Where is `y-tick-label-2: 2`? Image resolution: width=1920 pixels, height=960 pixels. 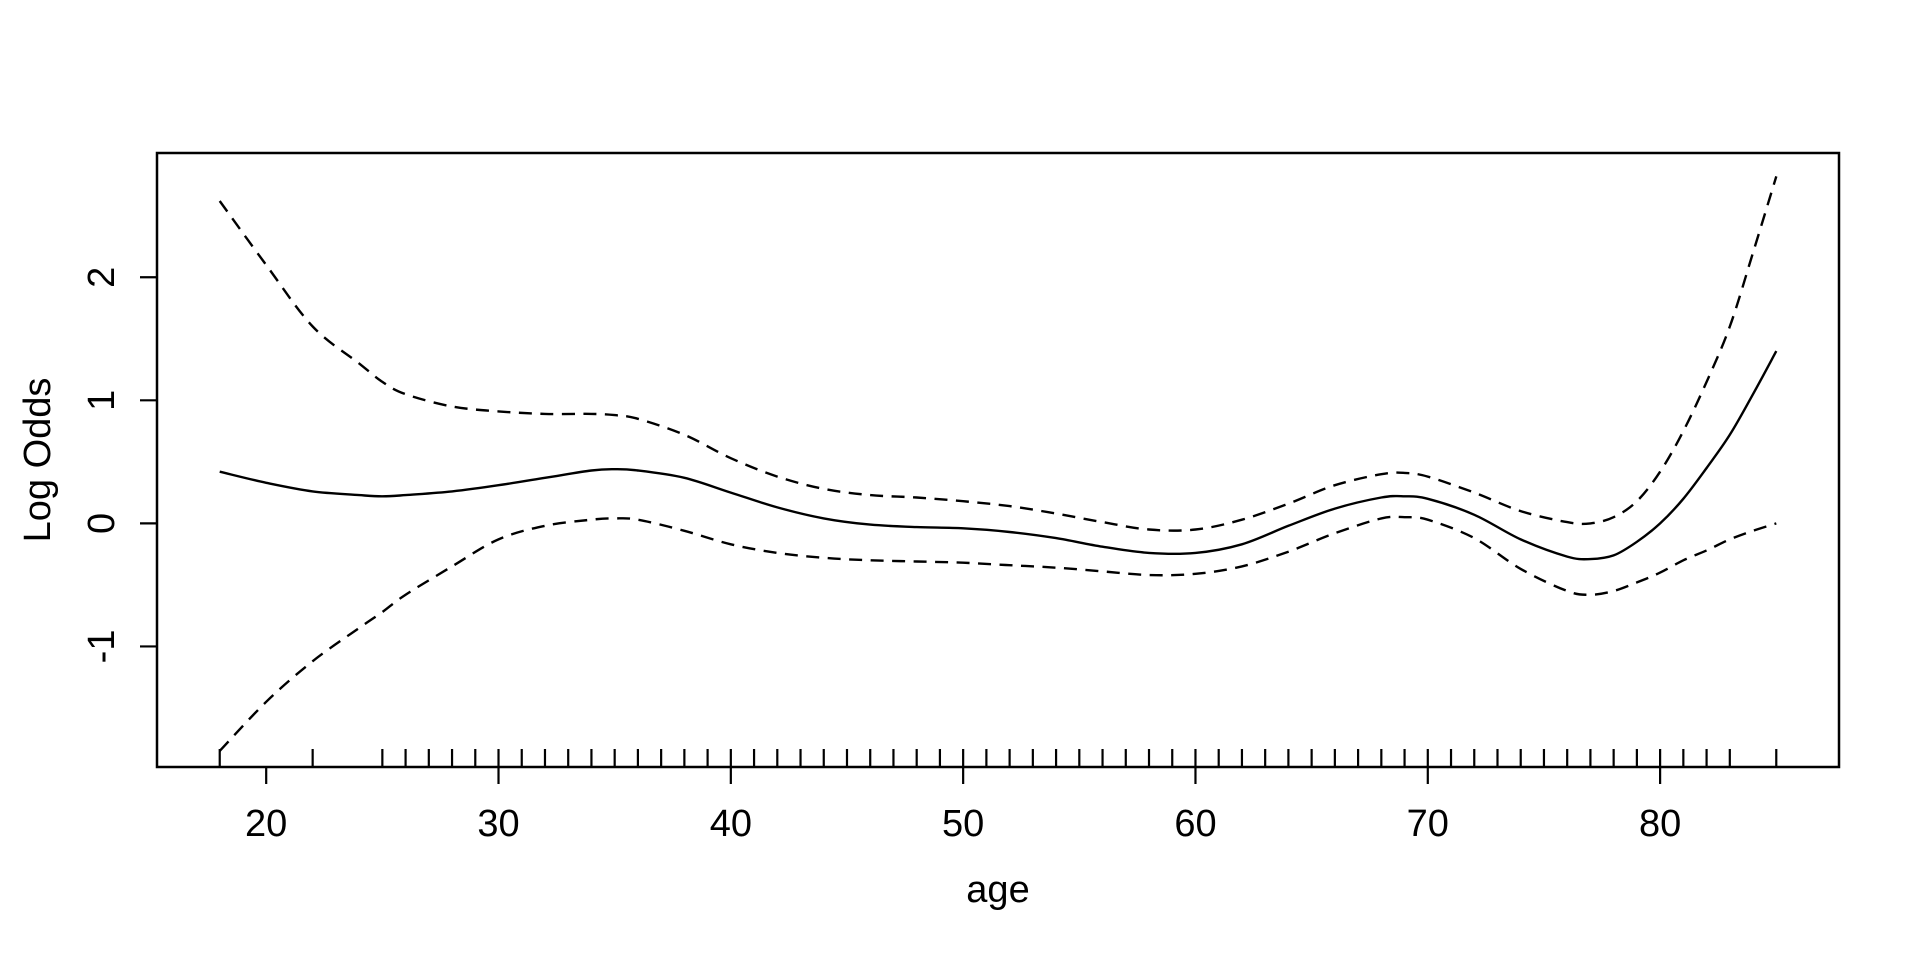 y-tick-label-2: 2 is located at coordinates (102, 277).